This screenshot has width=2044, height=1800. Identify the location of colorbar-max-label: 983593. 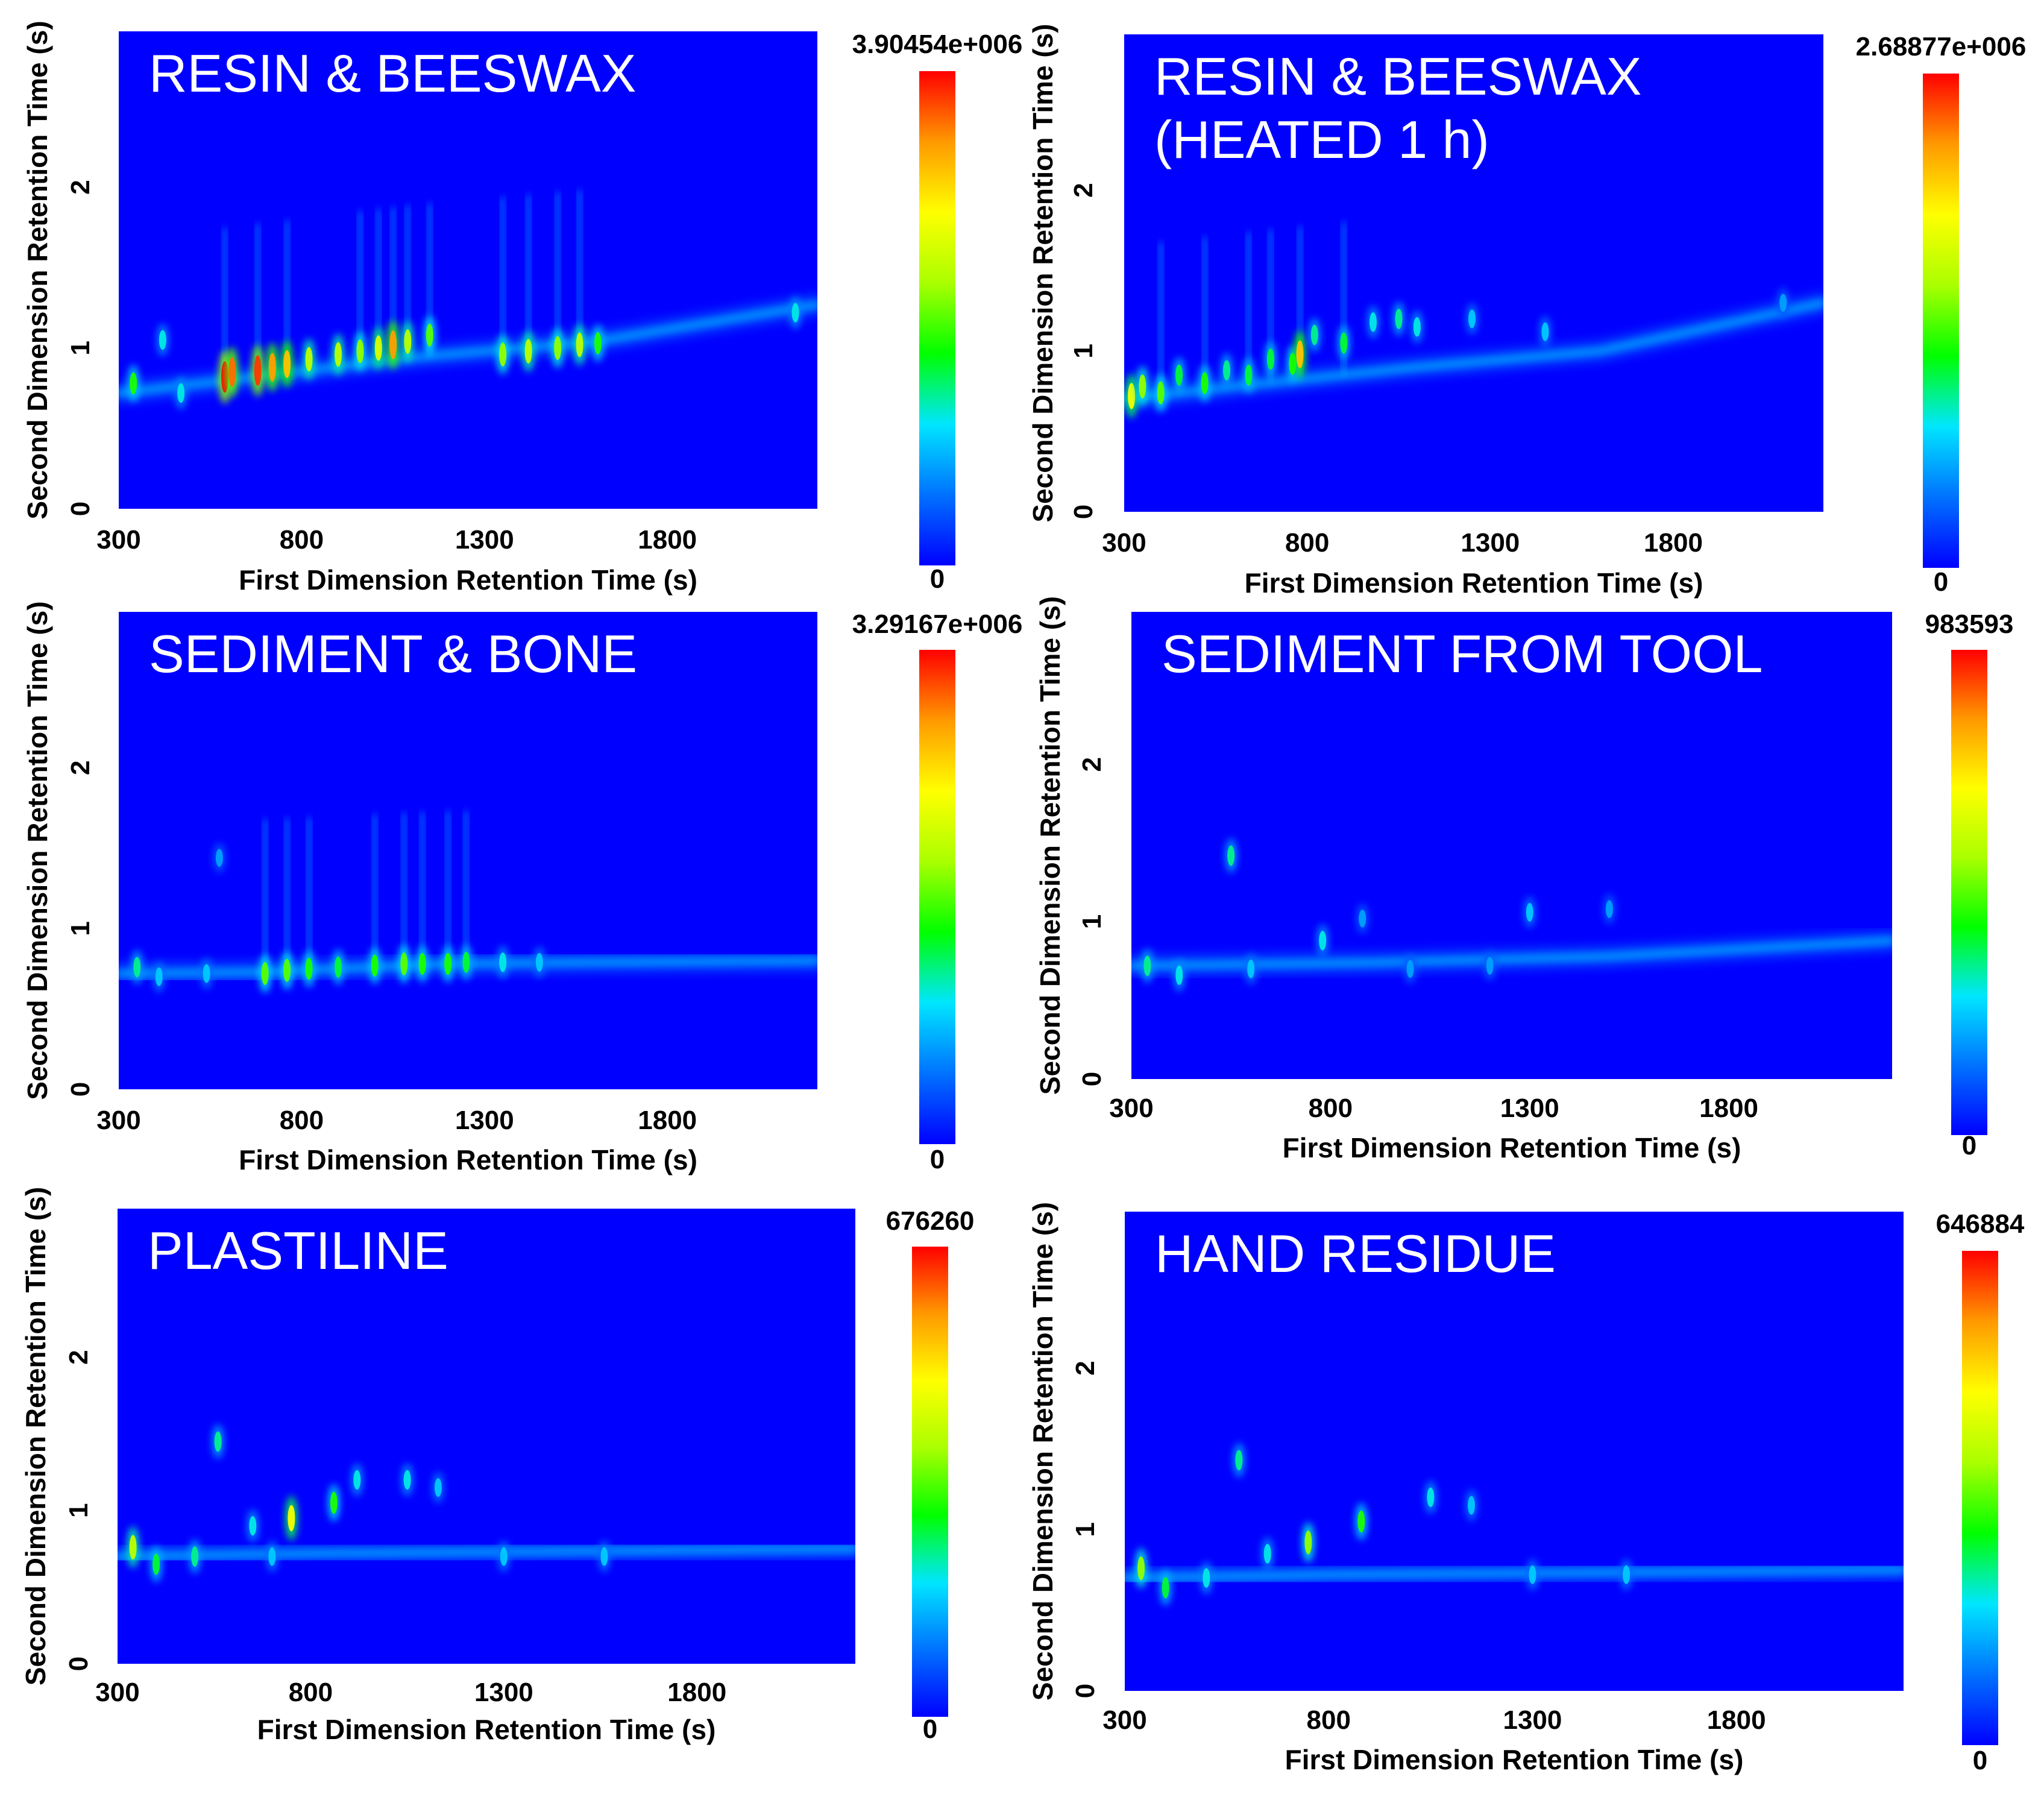
(1969, 624).